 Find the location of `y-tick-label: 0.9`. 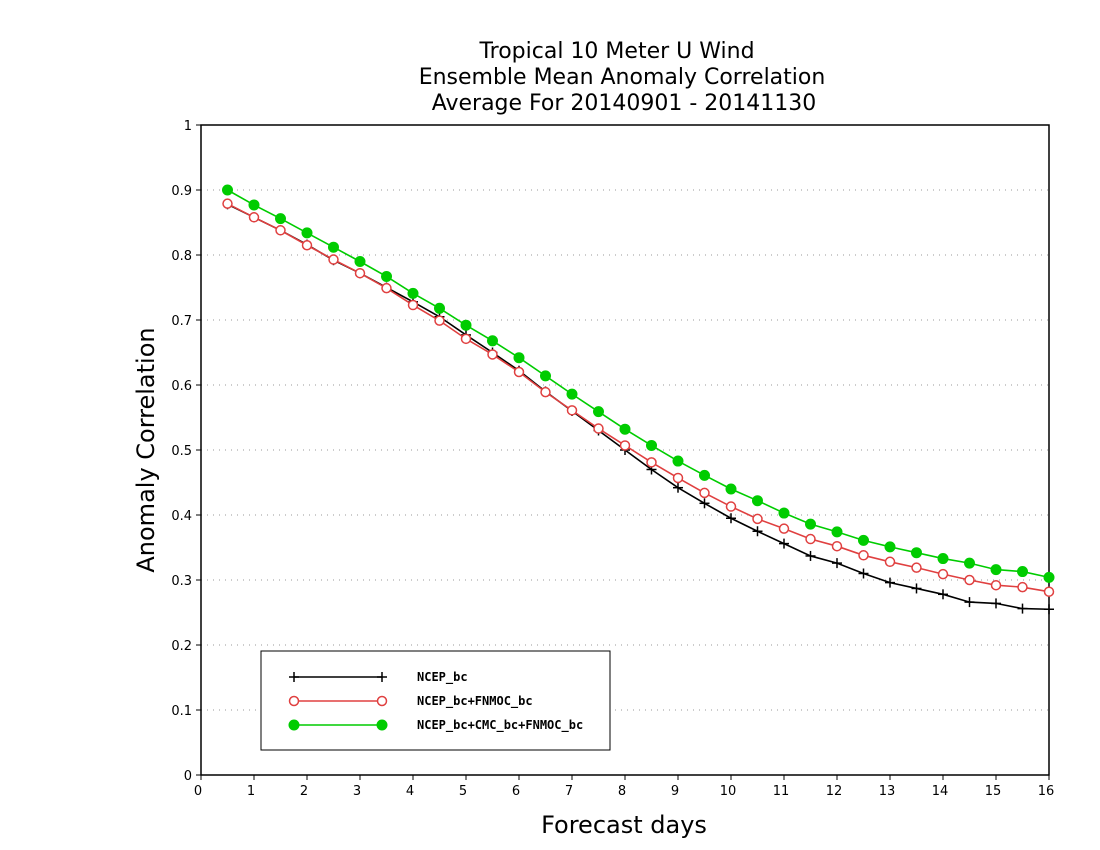

y-tick-label: 0.9 is located at coordinates (181, 191).